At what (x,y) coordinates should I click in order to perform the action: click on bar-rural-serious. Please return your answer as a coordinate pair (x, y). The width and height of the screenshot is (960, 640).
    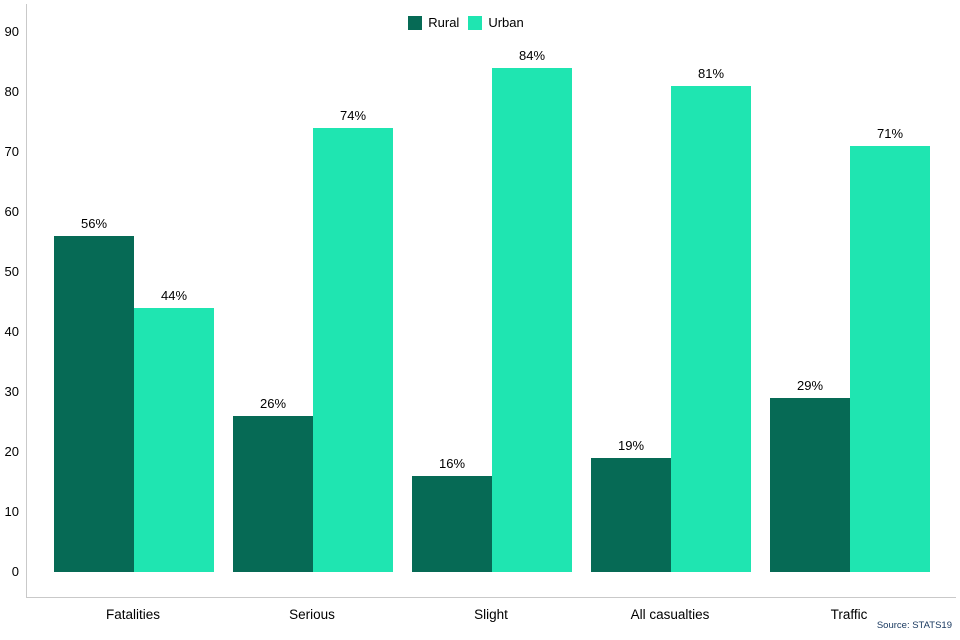
    Looking at the image, I should click on (273, 494).